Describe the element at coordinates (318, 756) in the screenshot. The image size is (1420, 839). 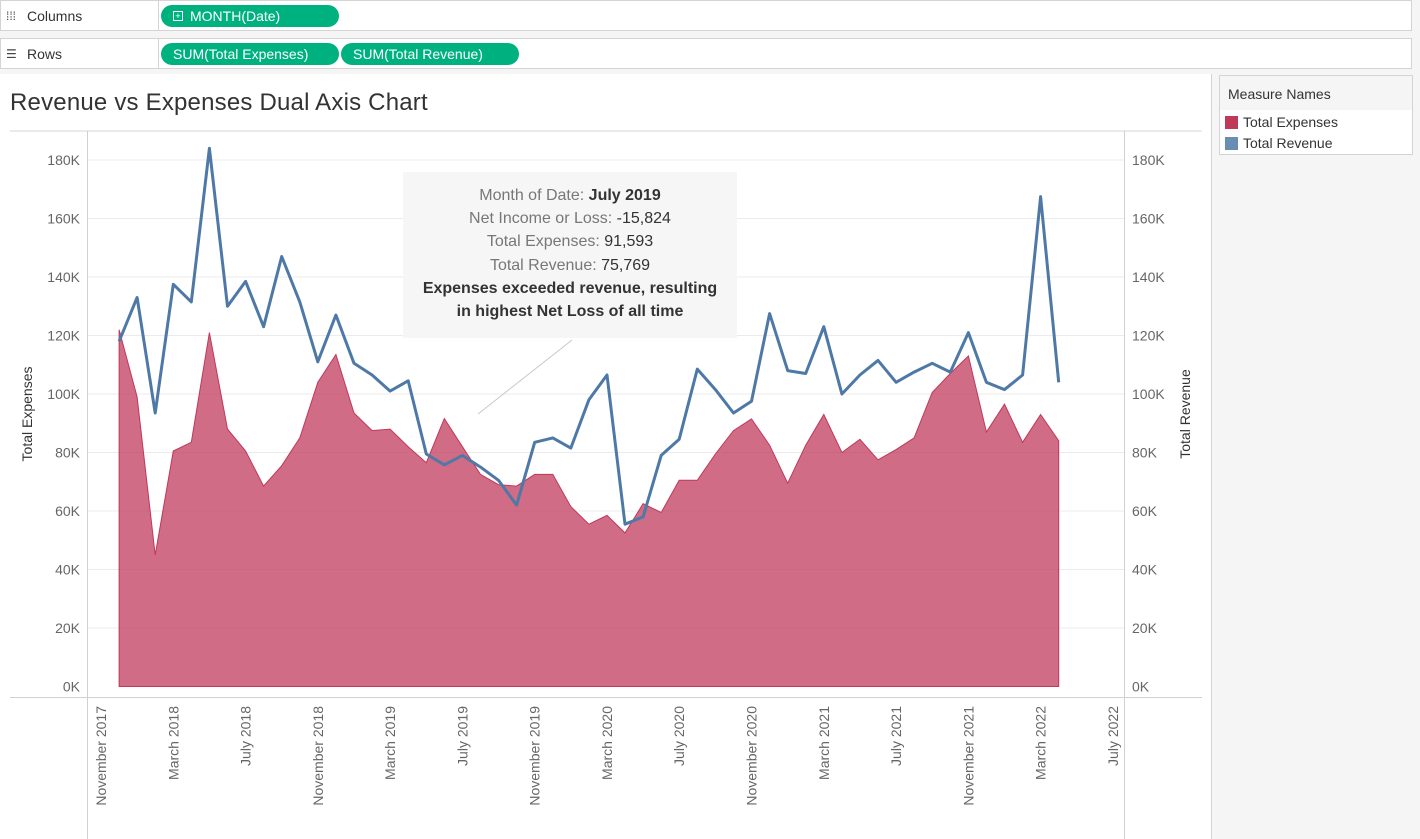
I see `x-tick-label: November 2018` at that location.